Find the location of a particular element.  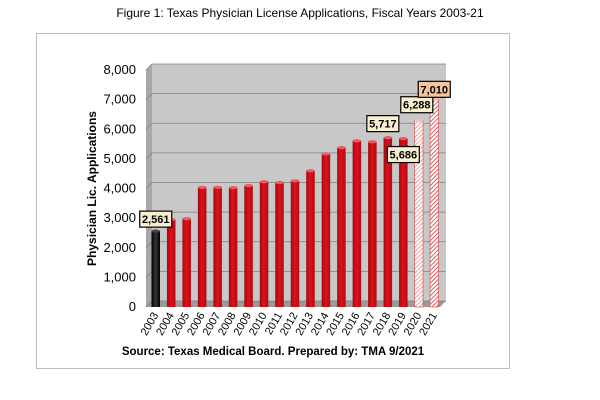

svg-text: 5,717 is located at coordinates (383, 125).